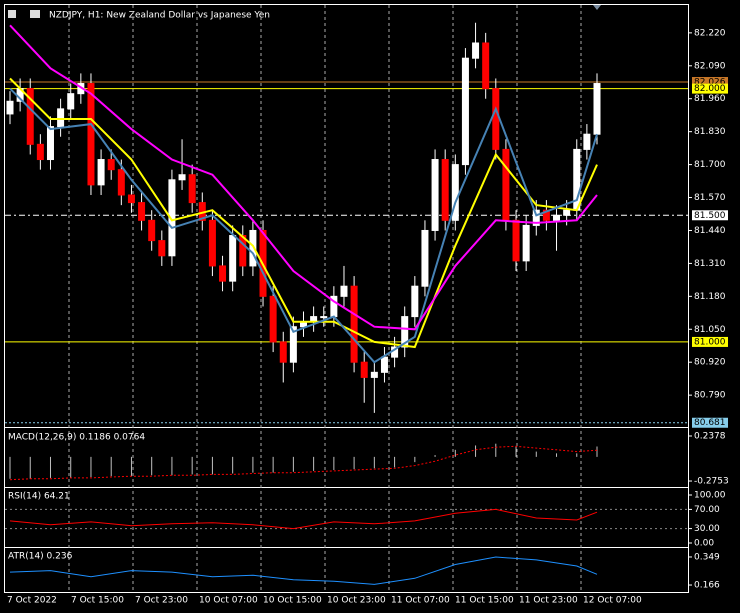  Describe the element at coordinates (710, 165) in the screenshot. I see `y-tick-label: 81.700` at that location.